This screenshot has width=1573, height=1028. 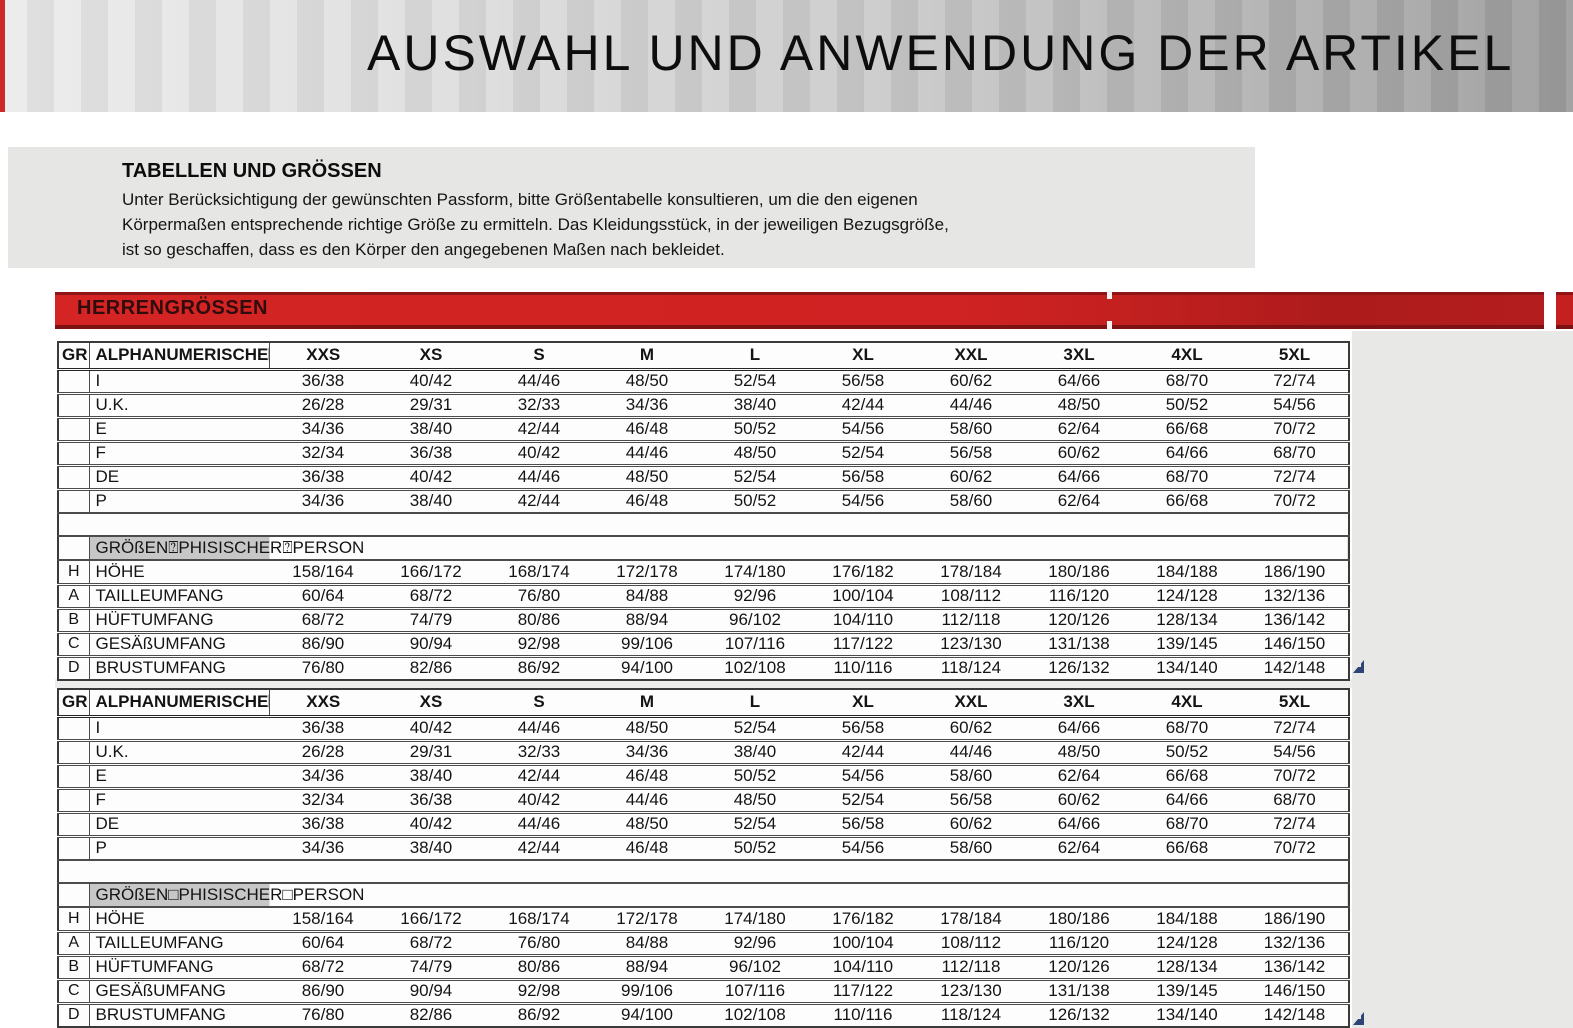 What do you see at coordinates (1079, 597) in the screenshot?
I see `measure-value-cell: 116/120` at bounding box center [1079, 597].